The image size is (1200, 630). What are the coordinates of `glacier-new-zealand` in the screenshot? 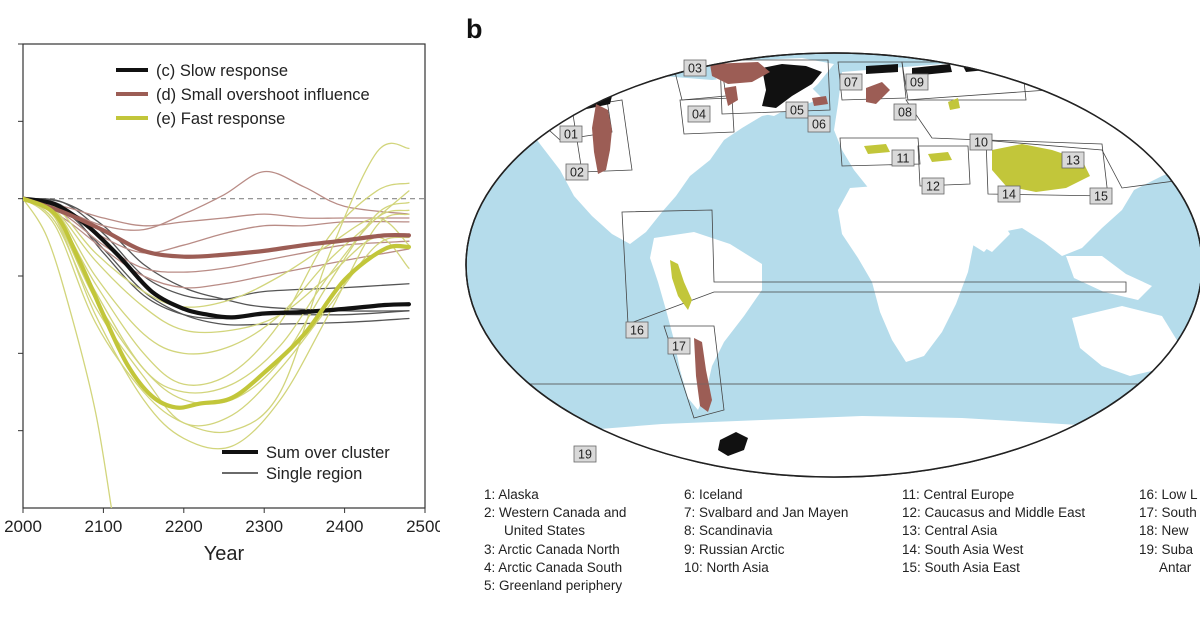 It's located at (1191, 358).